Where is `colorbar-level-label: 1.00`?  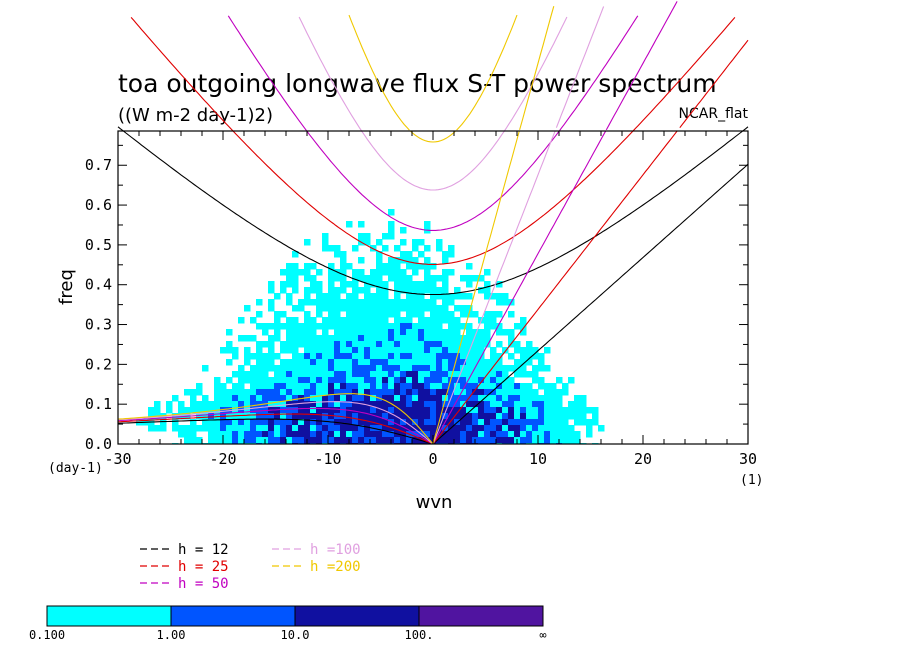
colorbar-level-label: 1.00 is located at coordinates (171, 635).